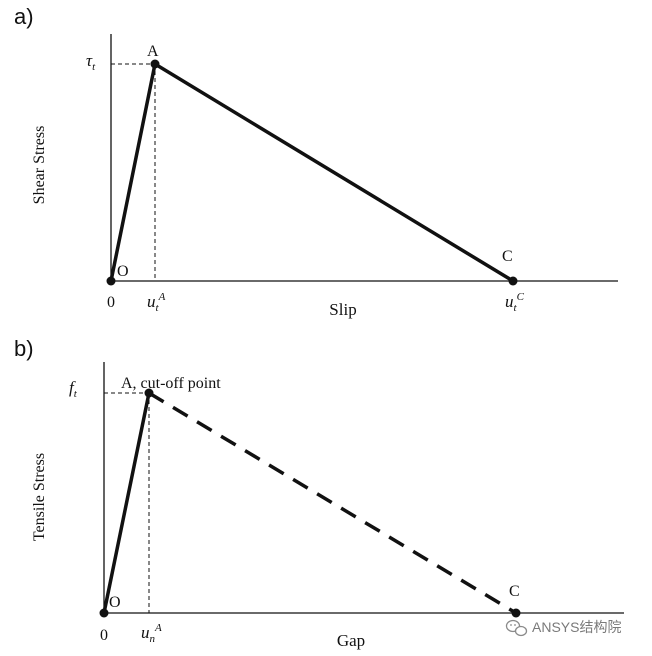 The width and height of the screenshot is (652, 656). Describe the element at coordinates (24, 348) in the screenshot. I see `panel-b-label: b)` at that location.